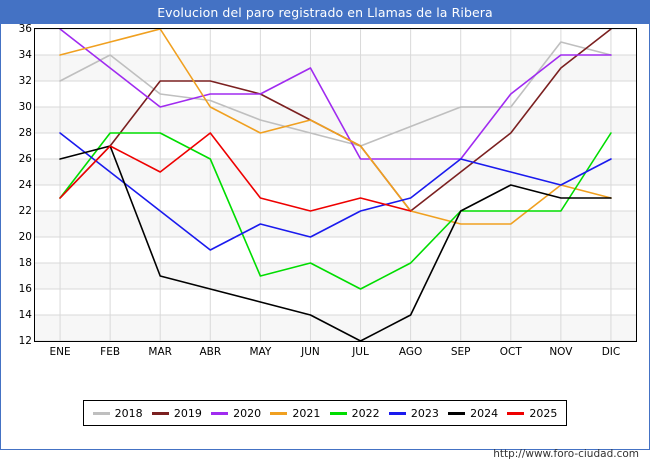 The image size is (650, 460). I want to click on legend-label: 2021, so click(306, 413).